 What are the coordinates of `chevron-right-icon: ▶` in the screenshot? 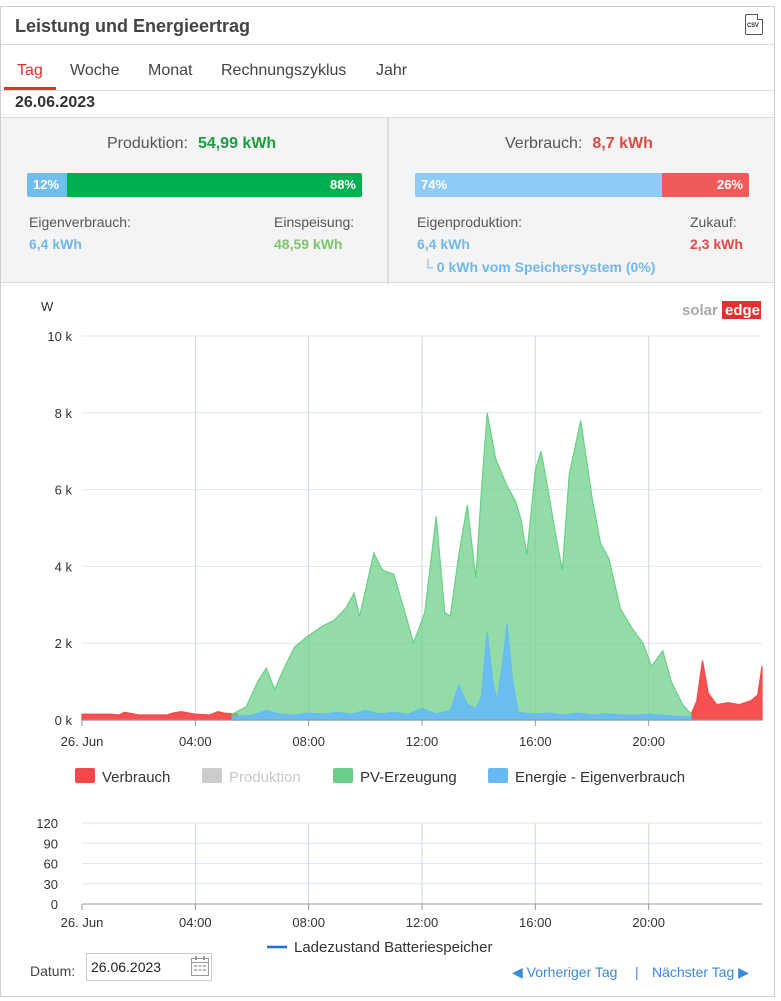 It's located at (741, 972).